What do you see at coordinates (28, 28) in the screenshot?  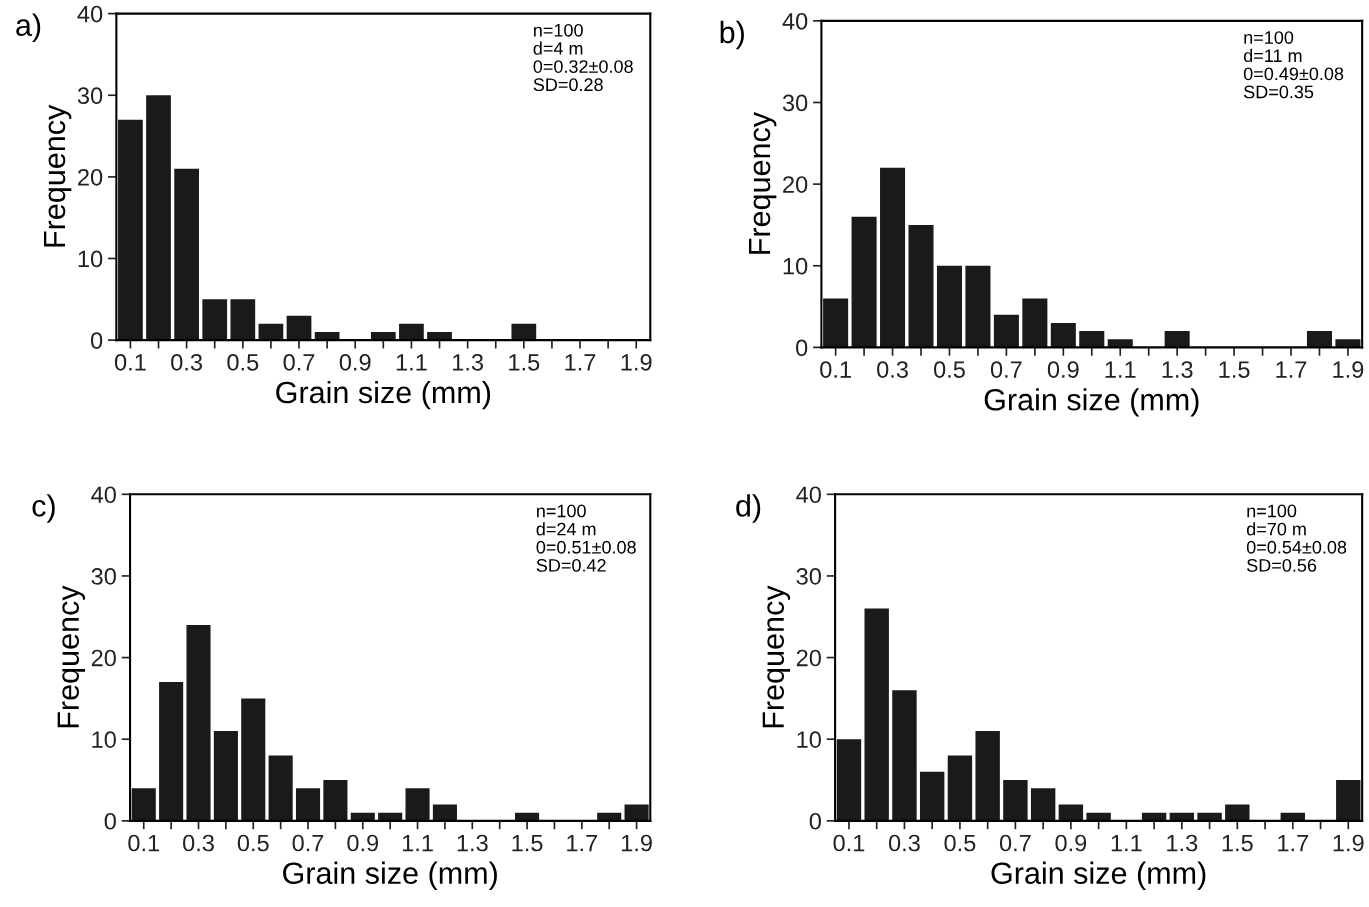 I see `chart-title: a)` at bounding box center [28, 28].